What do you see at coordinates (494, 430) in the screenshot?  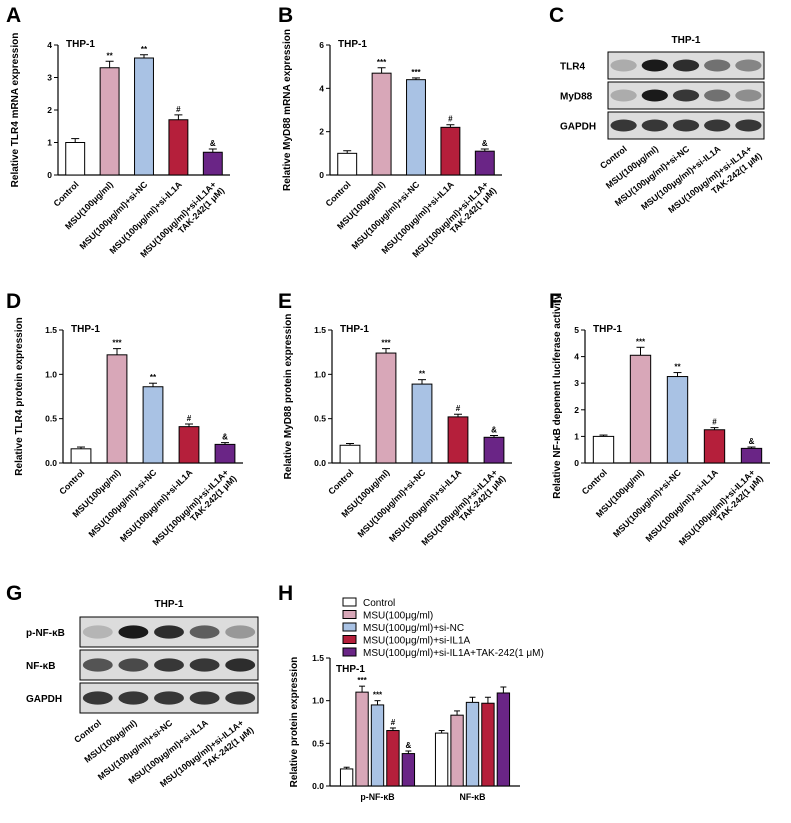 I see `chart-e-sig-label: &` at bounding box center [494, 430].